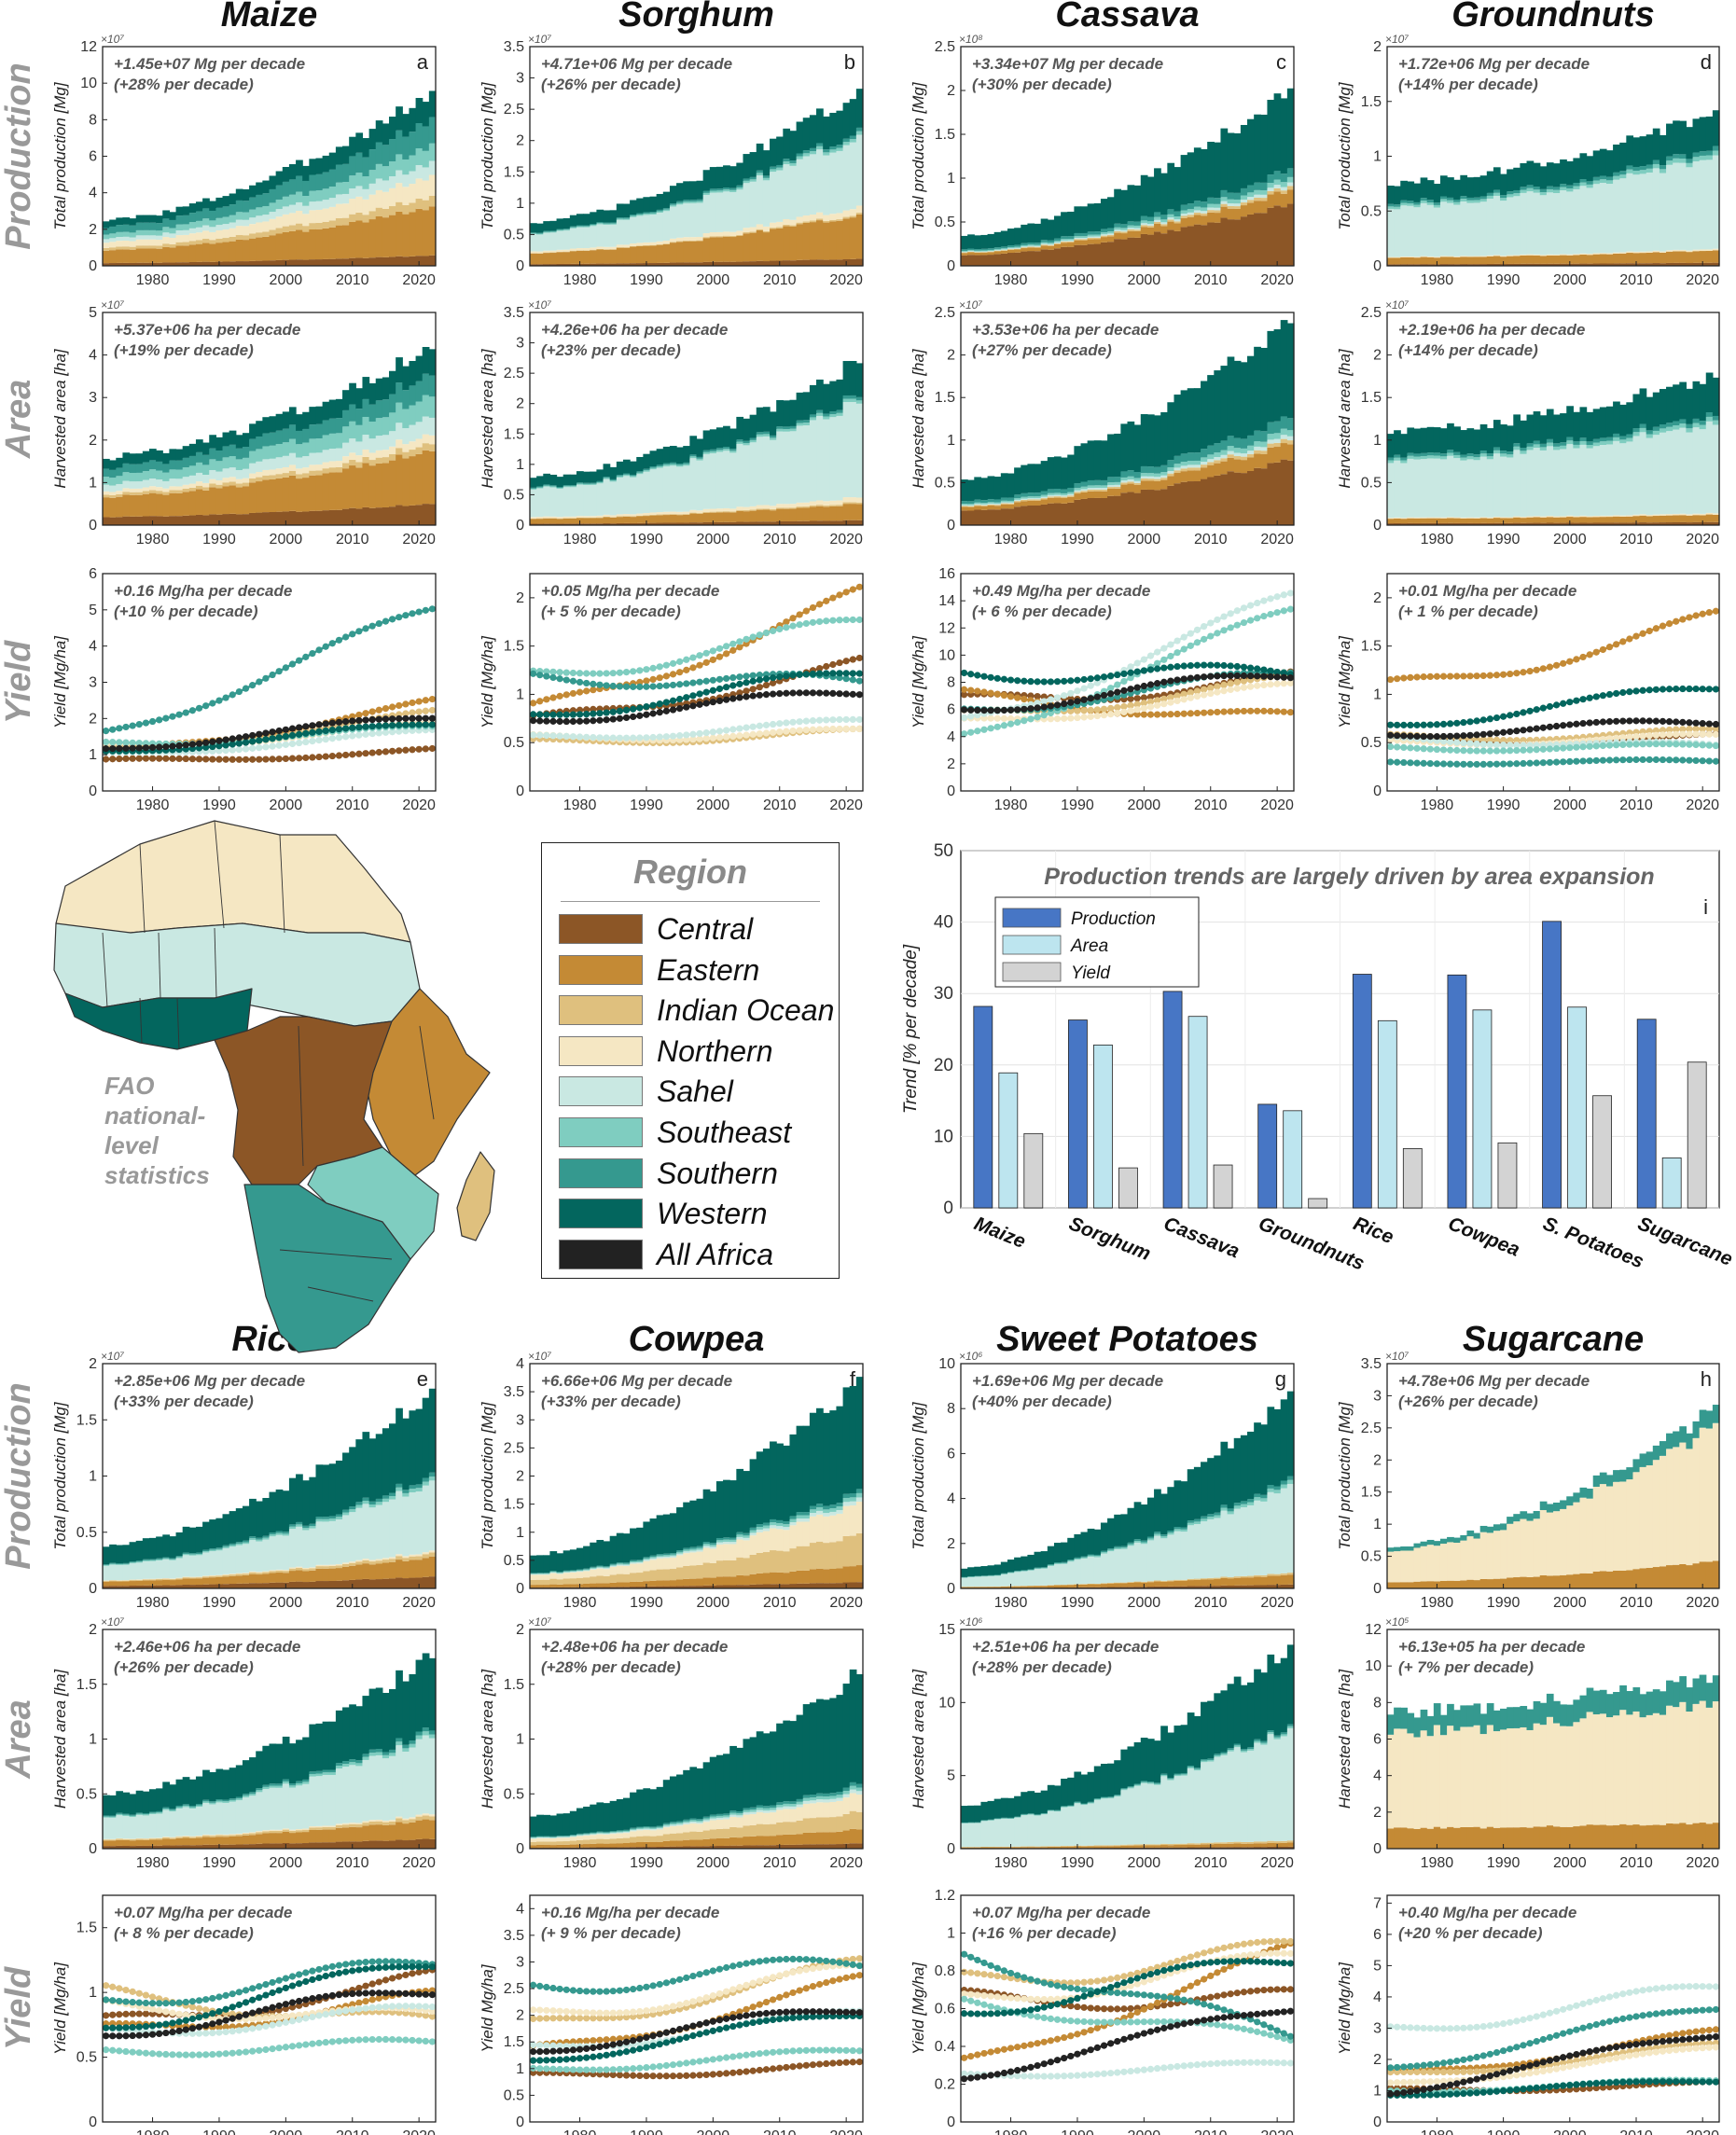 This screenshot has height=2135, width=1736. What do you see at coordinates (93, 194) in the screenshot?
I see `y-tick-label: 4` at bounding box center [93, 194].